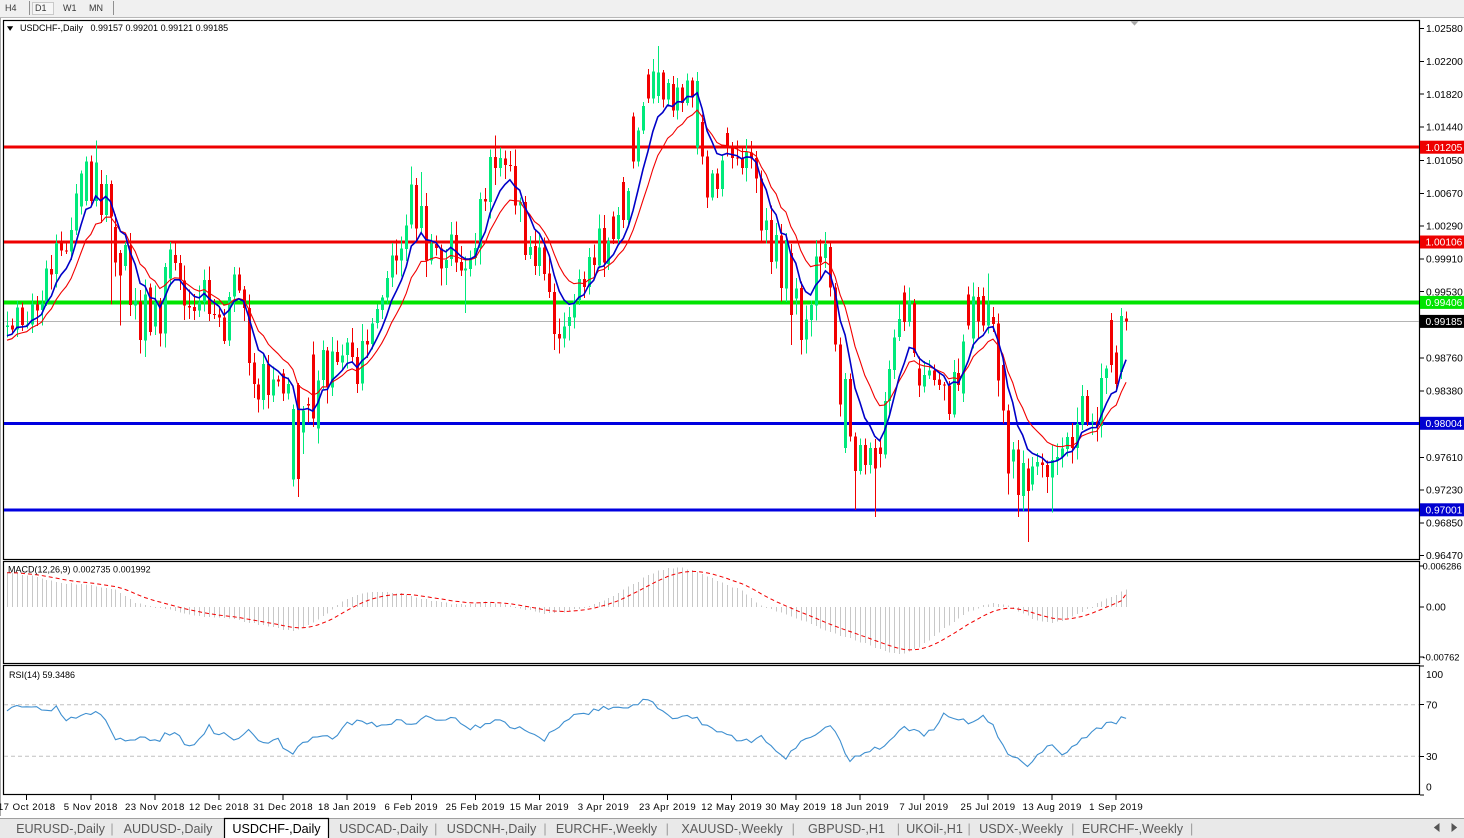  I want to click on svg-text: 0.00, so click(1436, 608).